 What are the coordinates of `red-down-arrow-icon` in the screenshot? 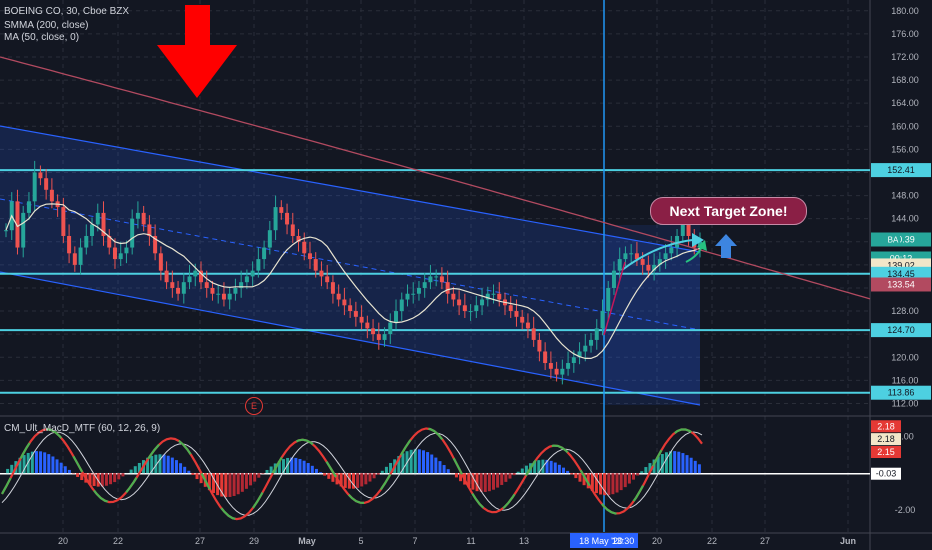 It's located at (197, 51).